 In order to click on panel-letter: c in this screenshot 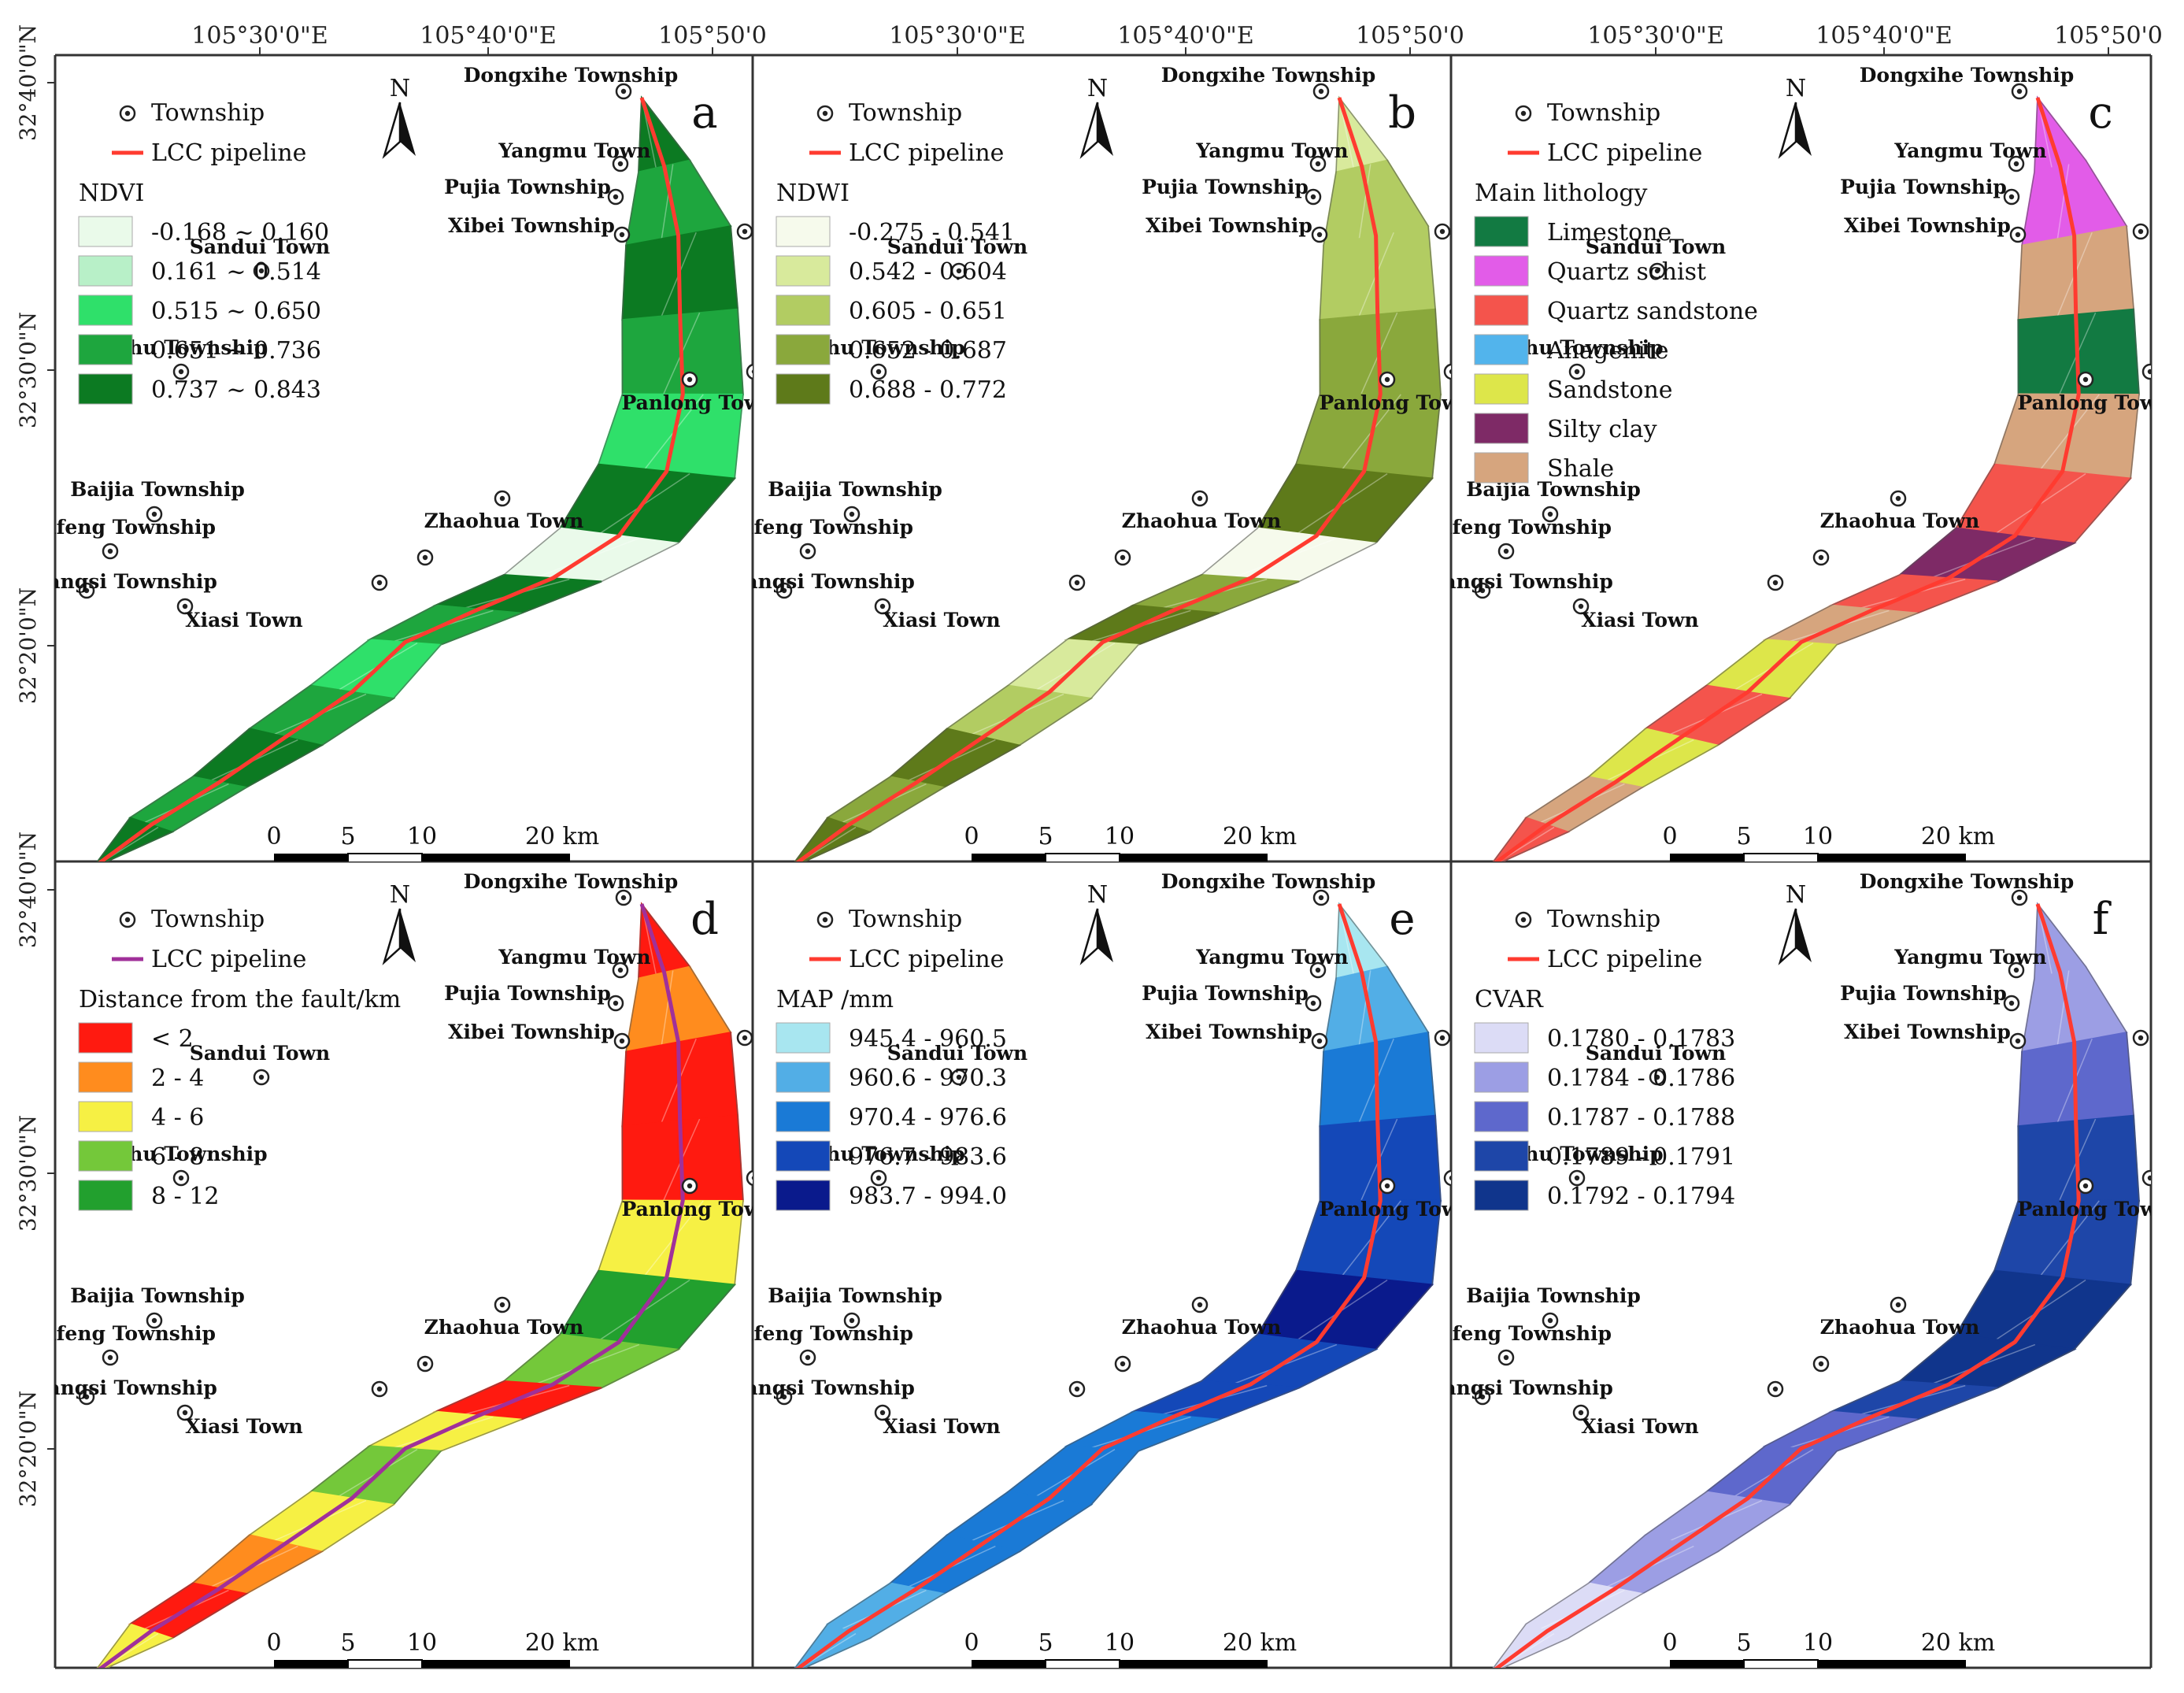, I will do `click(2100, 113)`.